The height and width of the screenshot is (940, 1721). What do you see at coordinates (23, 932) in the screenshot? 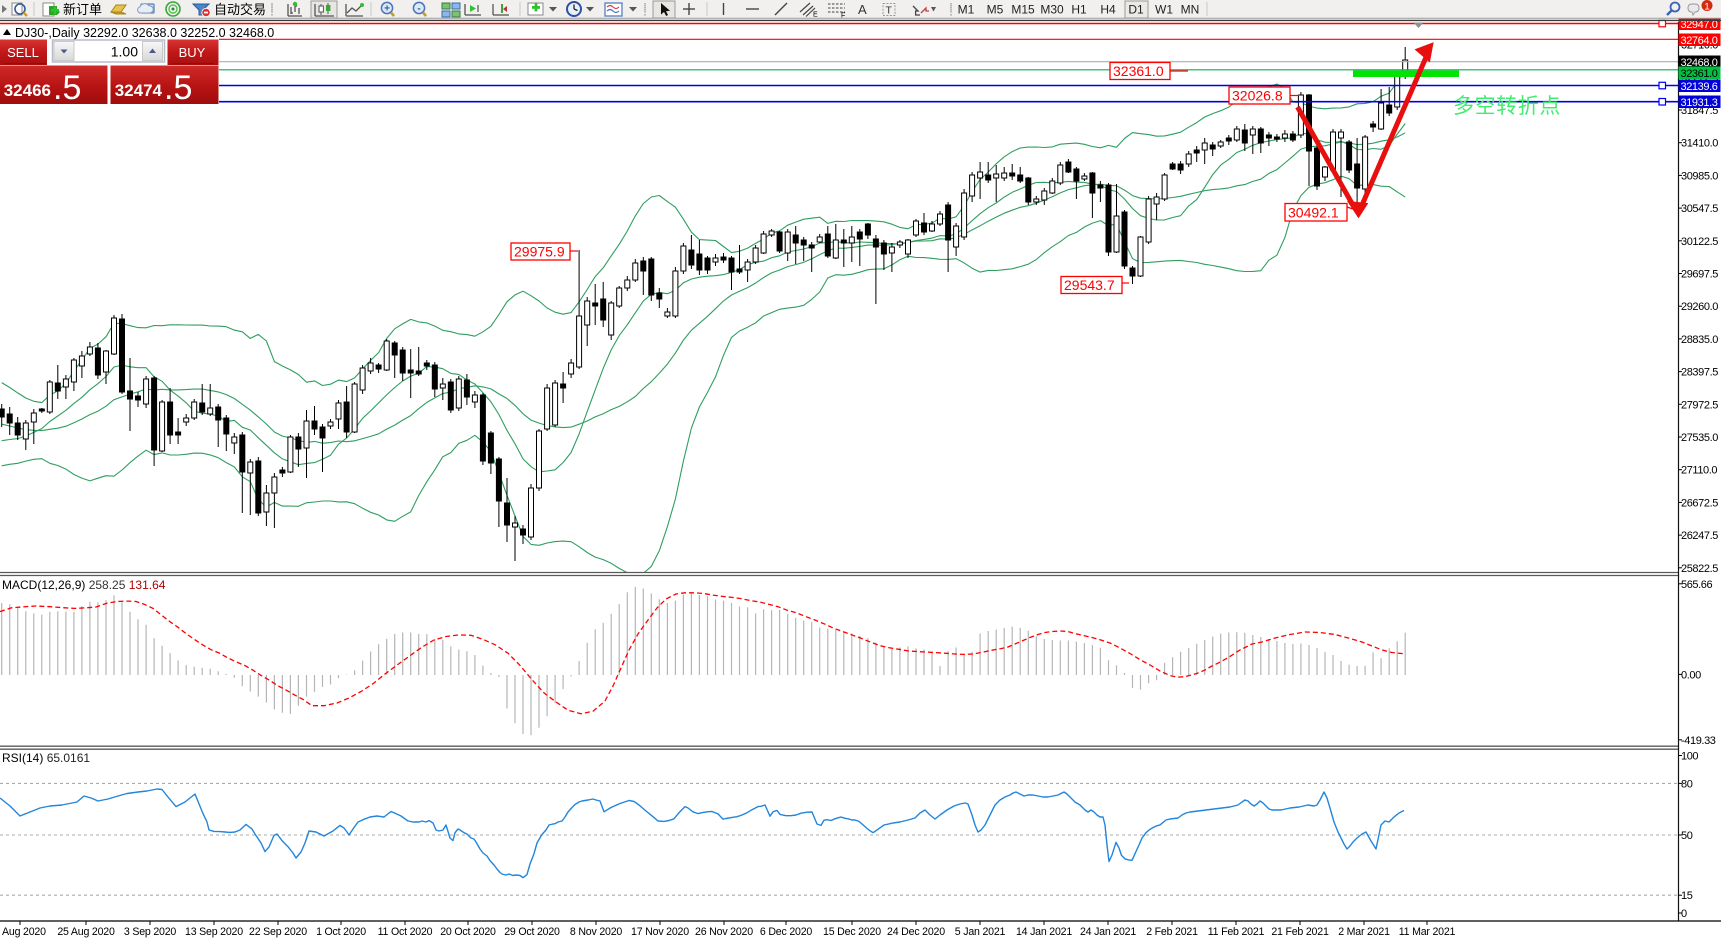
I see `svg-text: 6 Aug 2020` at bounding box center [23, 932].